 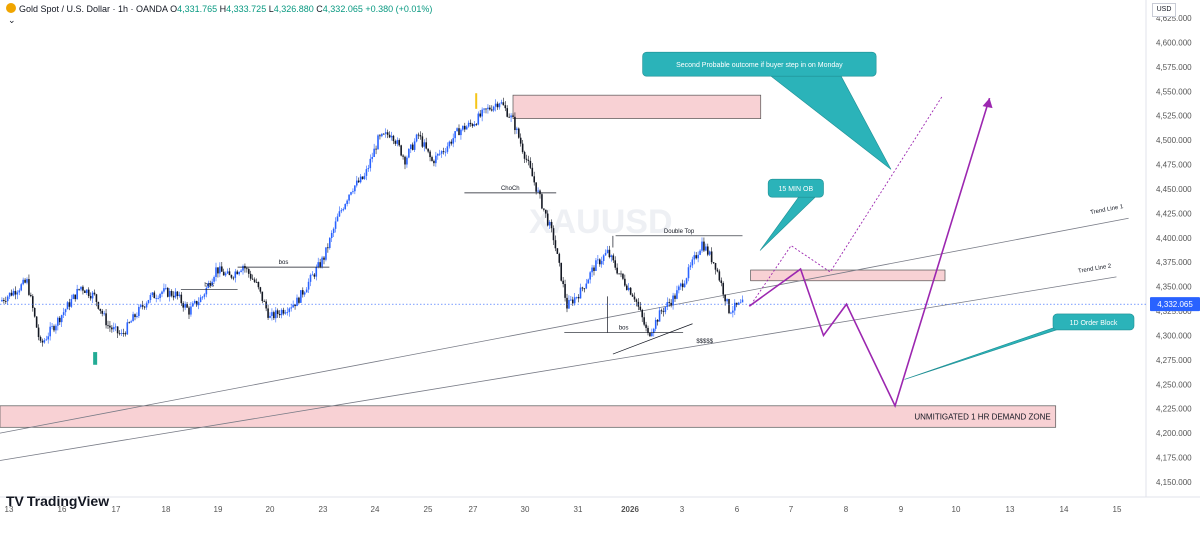 I want to click on x-tick-label: 3, so click(x=682, y=509).